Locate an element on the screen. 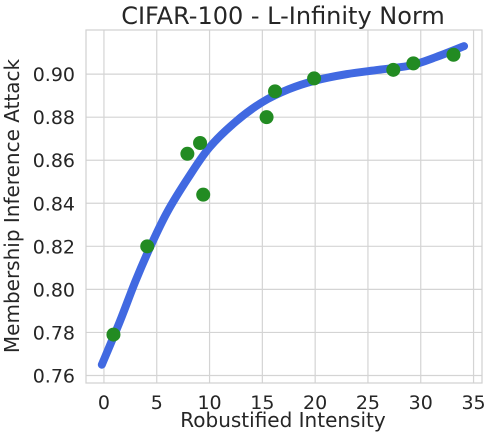 The height and width of the screenshot is (436, 504). x-tick-label: 25 is located at coordinates (368, 403).